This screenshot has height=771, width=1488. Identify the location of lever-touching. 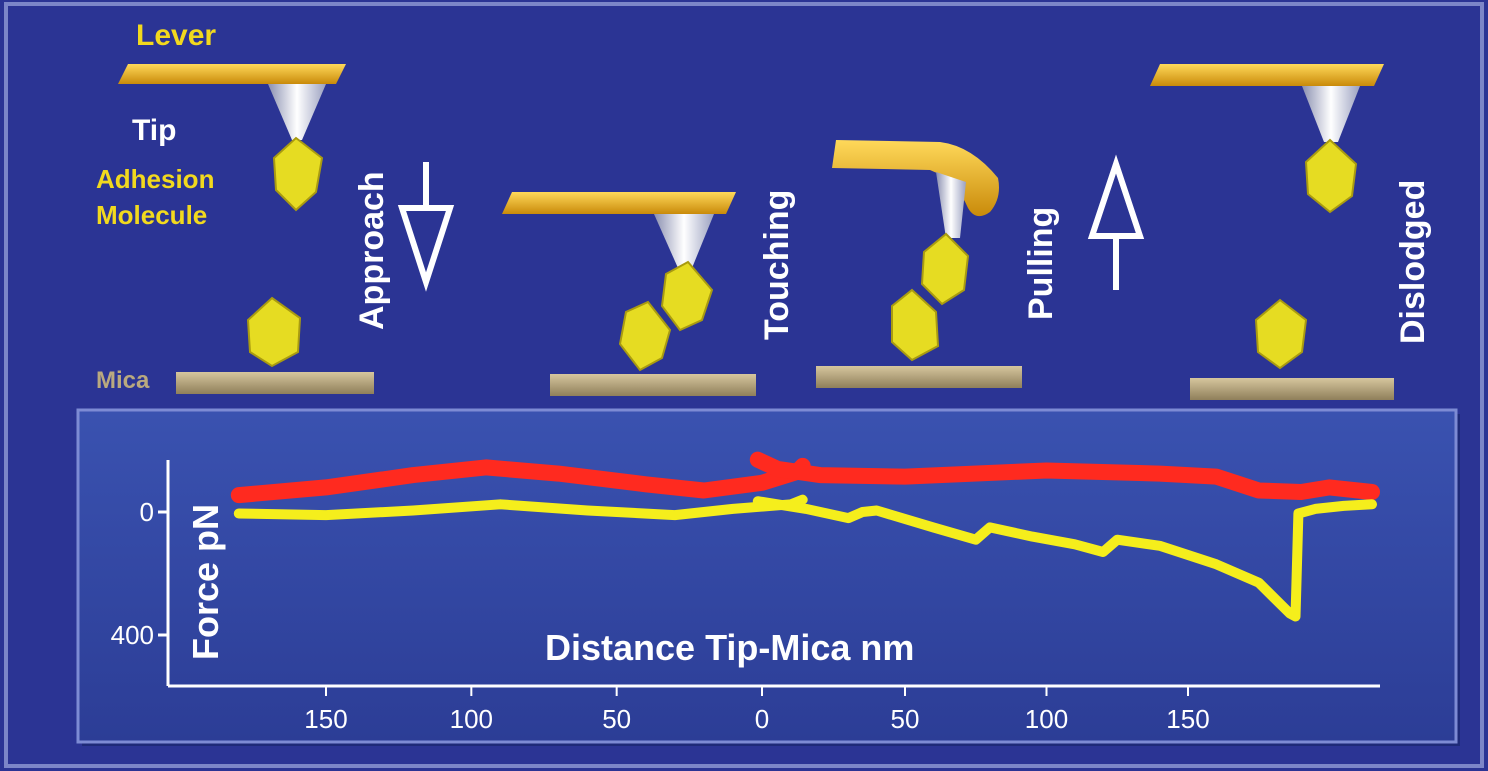
(619, 203).